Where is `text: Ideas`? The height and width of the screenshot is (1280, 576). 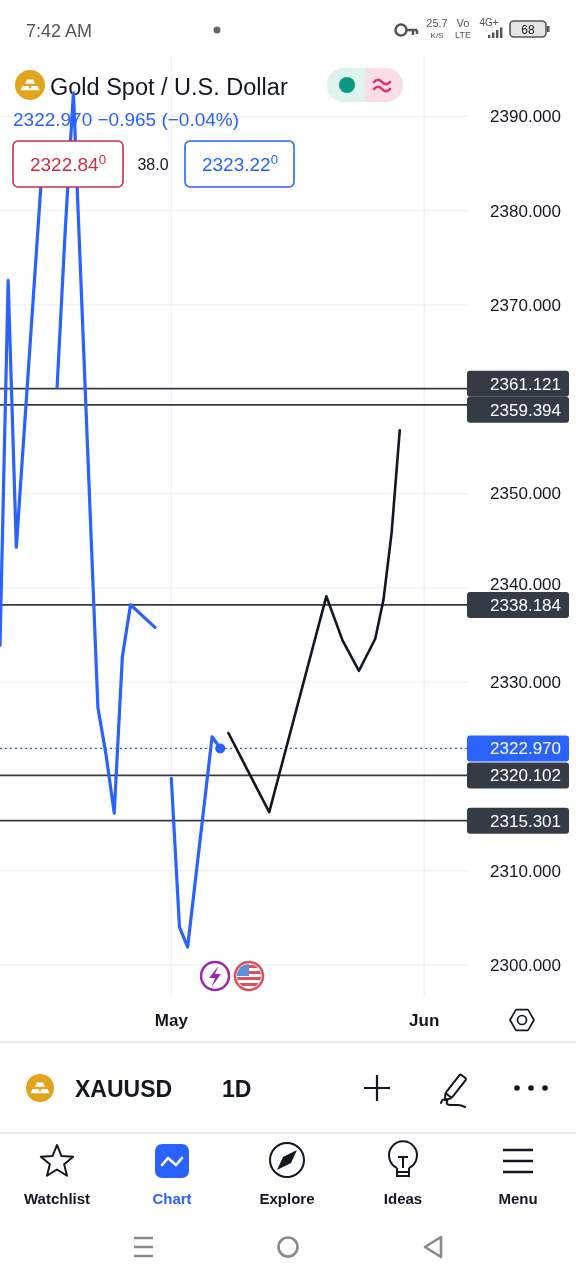 text: Ideas is located at coordinates (403, 1198).